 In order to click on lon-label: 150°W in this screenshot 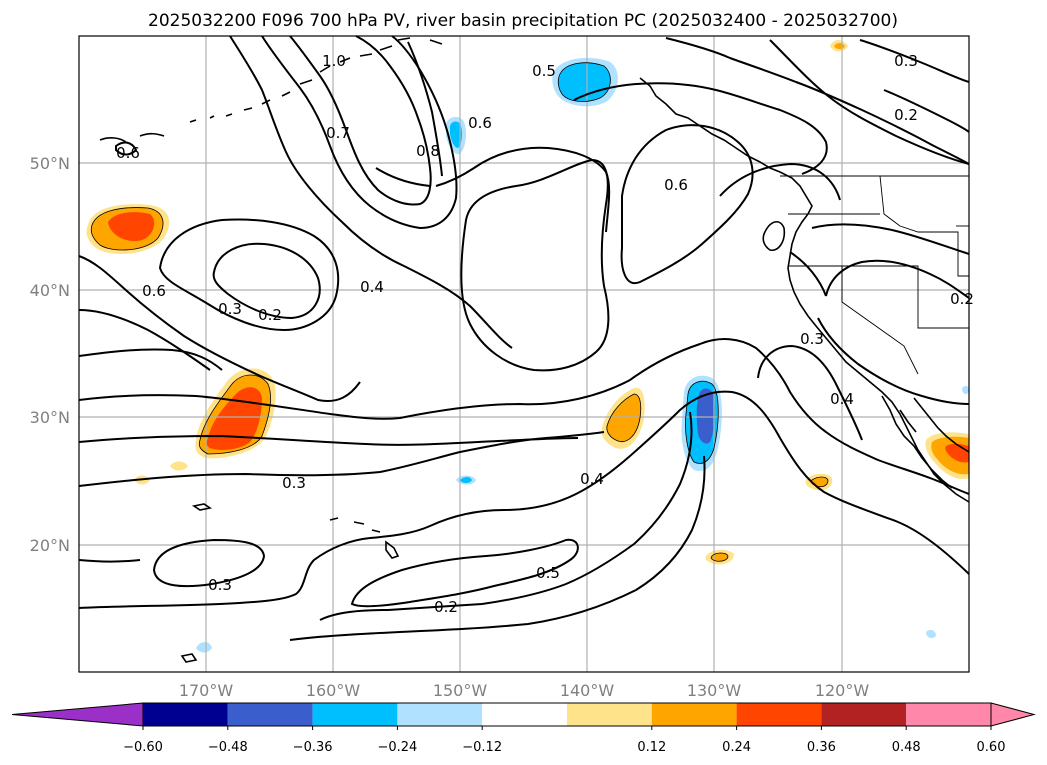, I will do `click(460, 690)`.